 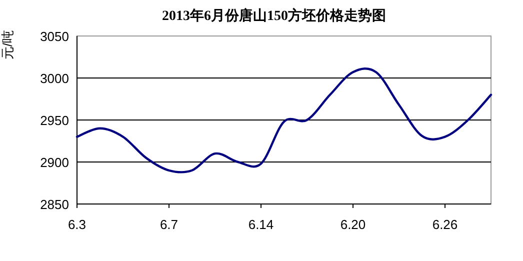 I want to click on y-tick-label: 2850, so click(x=54, y=204).